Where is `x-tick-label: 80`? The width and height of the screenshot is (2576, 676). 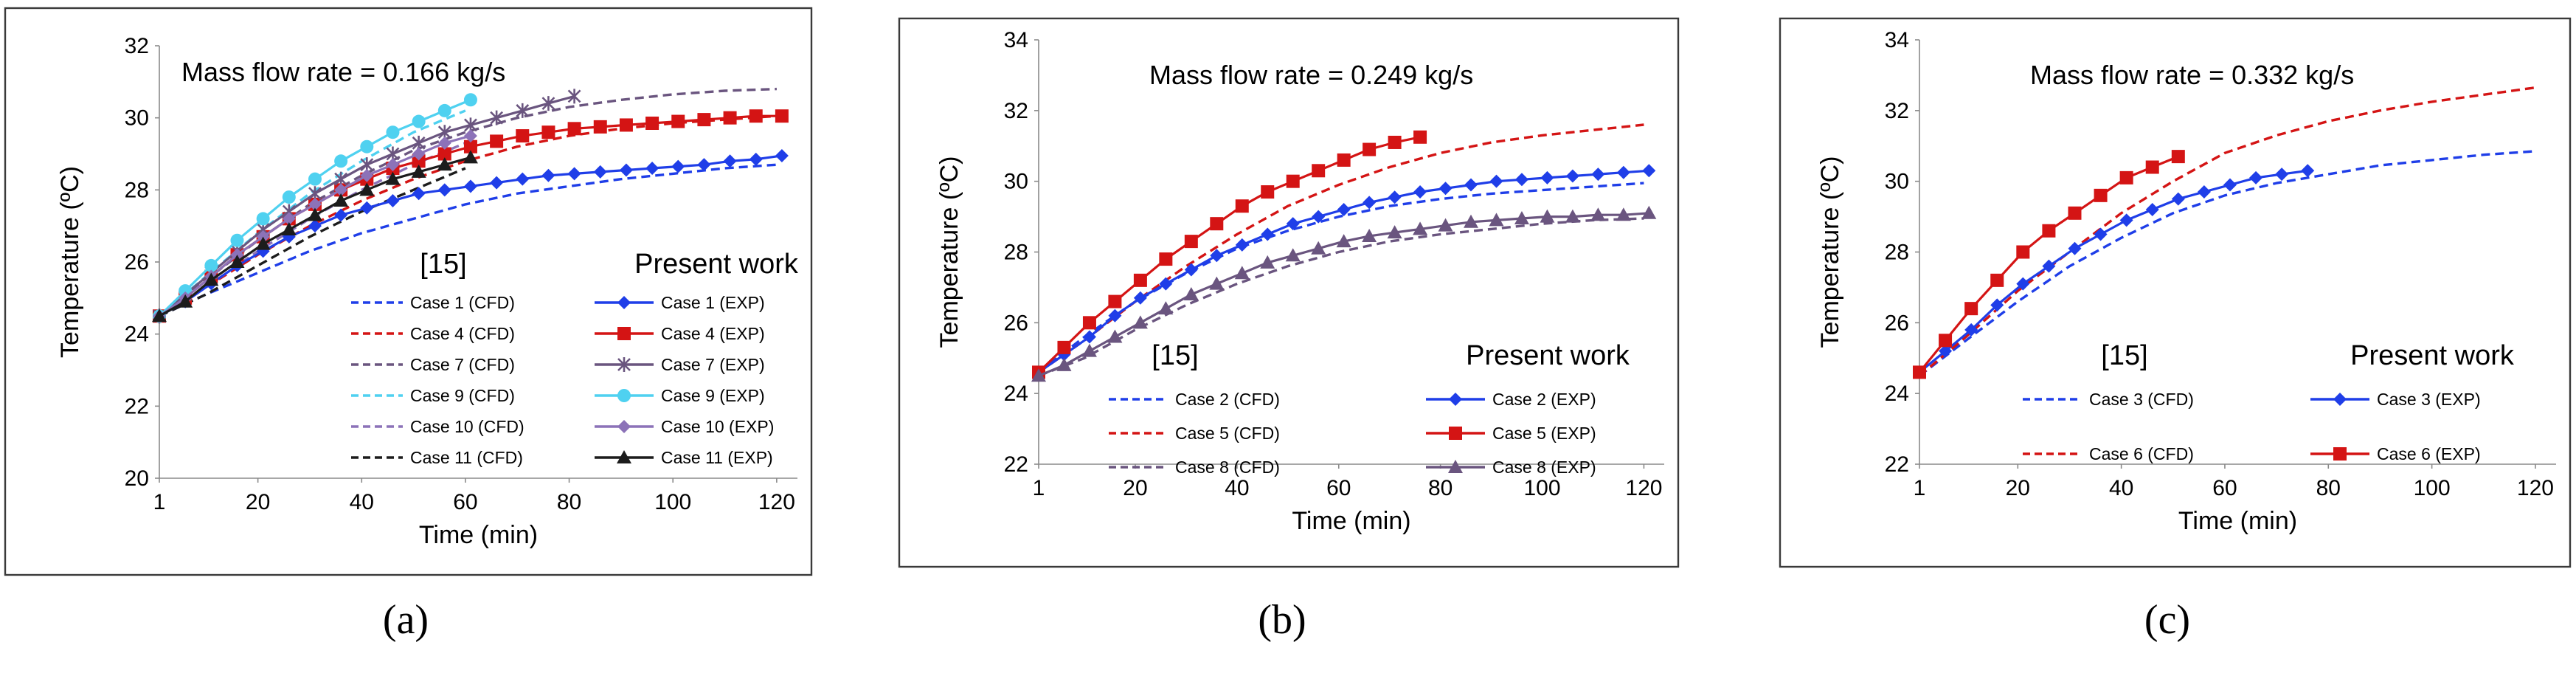 x-tick-label: 80 is located at coordinates (1441, 488).